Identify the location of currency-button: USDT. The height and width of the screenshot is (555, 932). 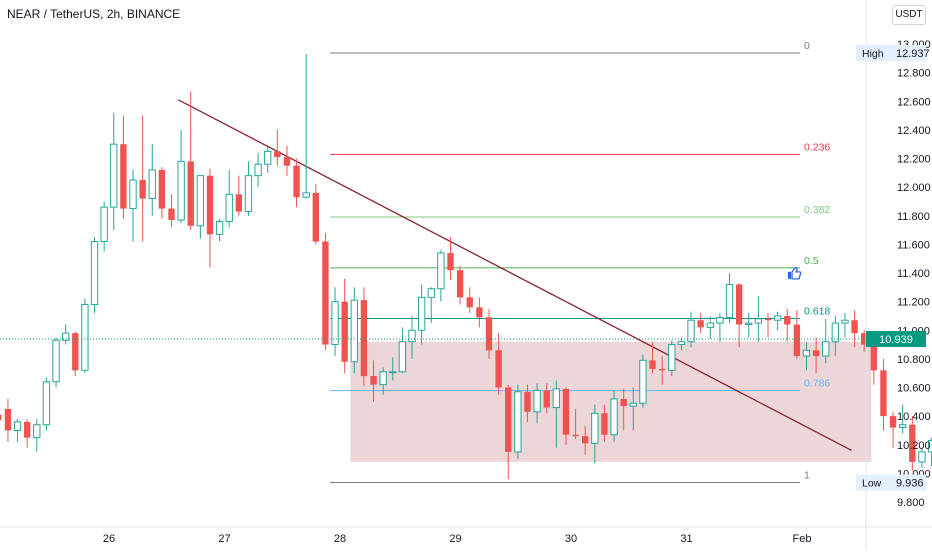
(909, 15).